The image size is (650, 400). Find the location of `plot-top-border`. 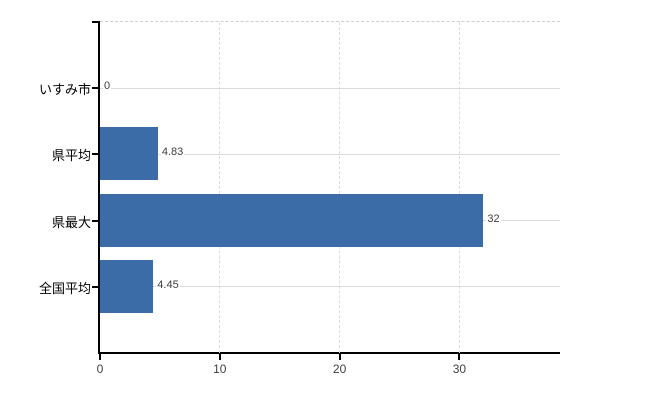

plot-top-border is located at coordinates (330, 21).